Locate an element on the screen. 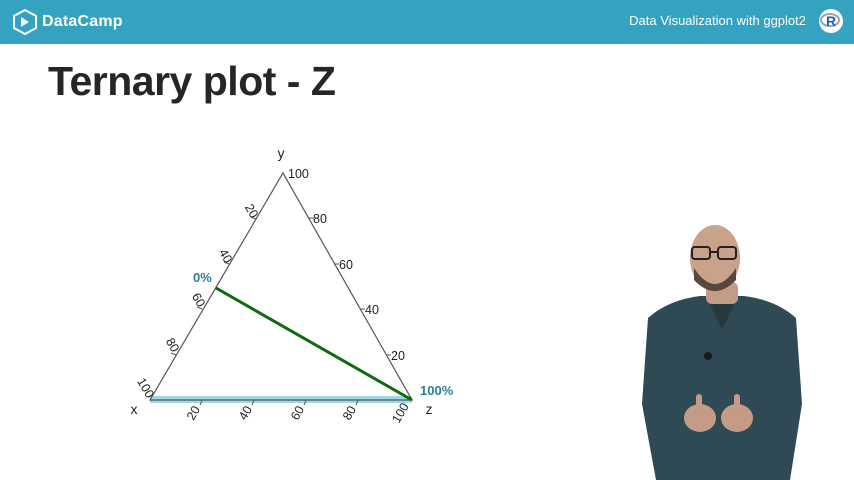 This screenshot has width=854, height=480. x-tick-label: 40 is located at coordinates (225, 255).